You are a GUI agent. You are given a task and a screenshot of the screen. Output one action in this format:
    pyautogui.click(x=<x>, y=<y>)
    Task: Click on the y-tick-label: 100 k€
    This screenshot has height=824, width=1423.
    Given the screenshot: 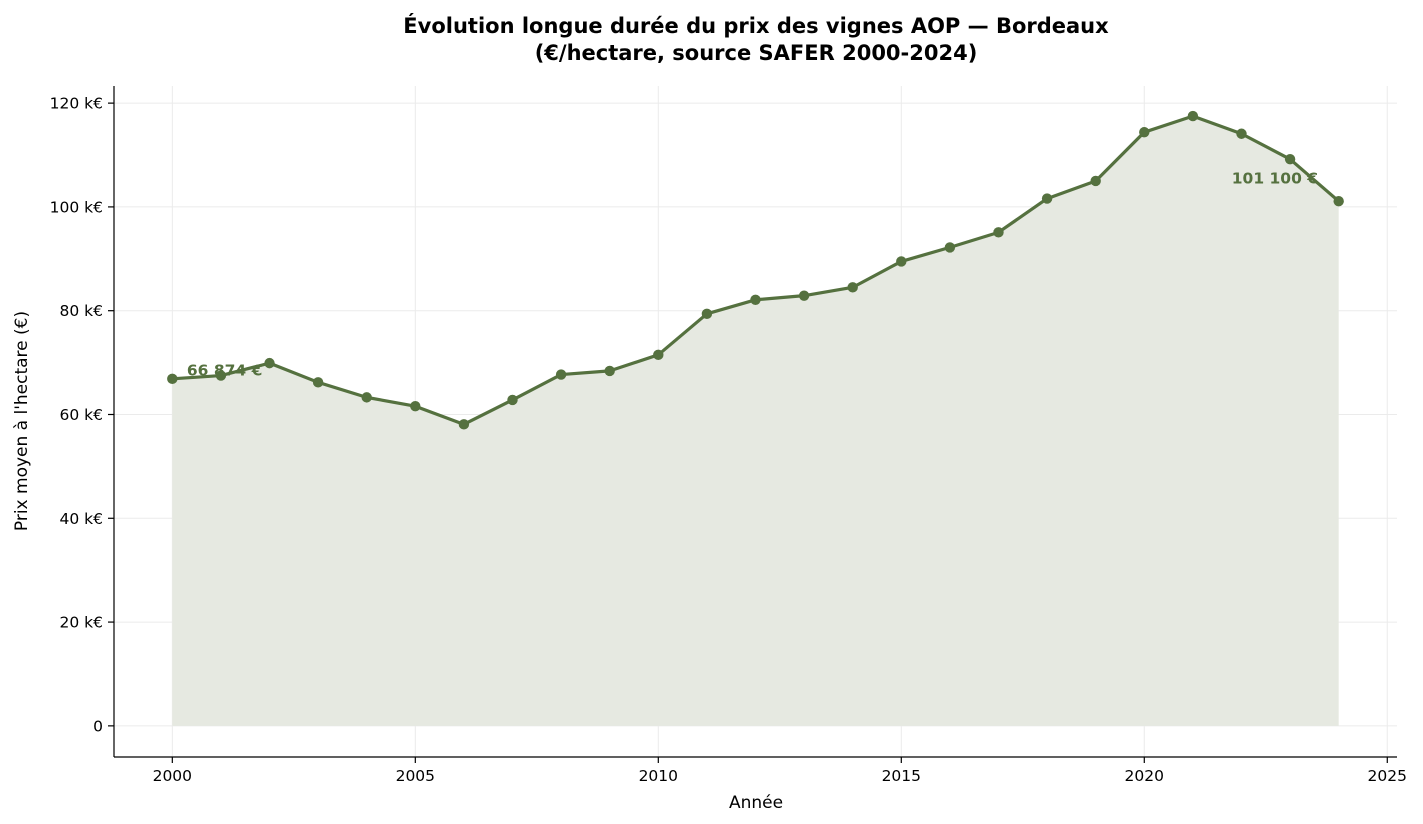 What is the action you would take?
    pyautogui.click(x=76, y=207)
    